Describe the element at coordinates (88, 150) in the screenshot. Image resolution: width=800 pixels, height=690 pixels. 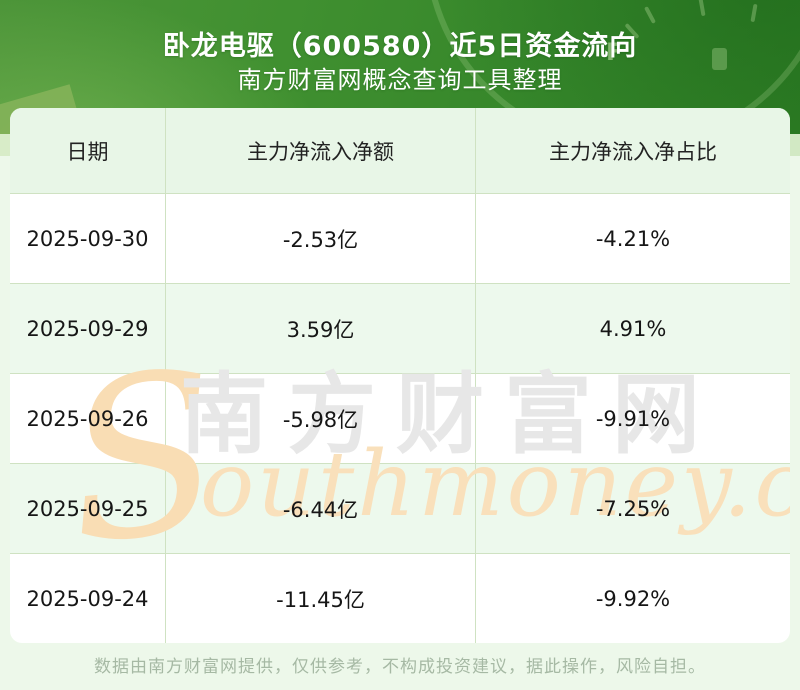
I see `column-header-date: 日期` at that location.